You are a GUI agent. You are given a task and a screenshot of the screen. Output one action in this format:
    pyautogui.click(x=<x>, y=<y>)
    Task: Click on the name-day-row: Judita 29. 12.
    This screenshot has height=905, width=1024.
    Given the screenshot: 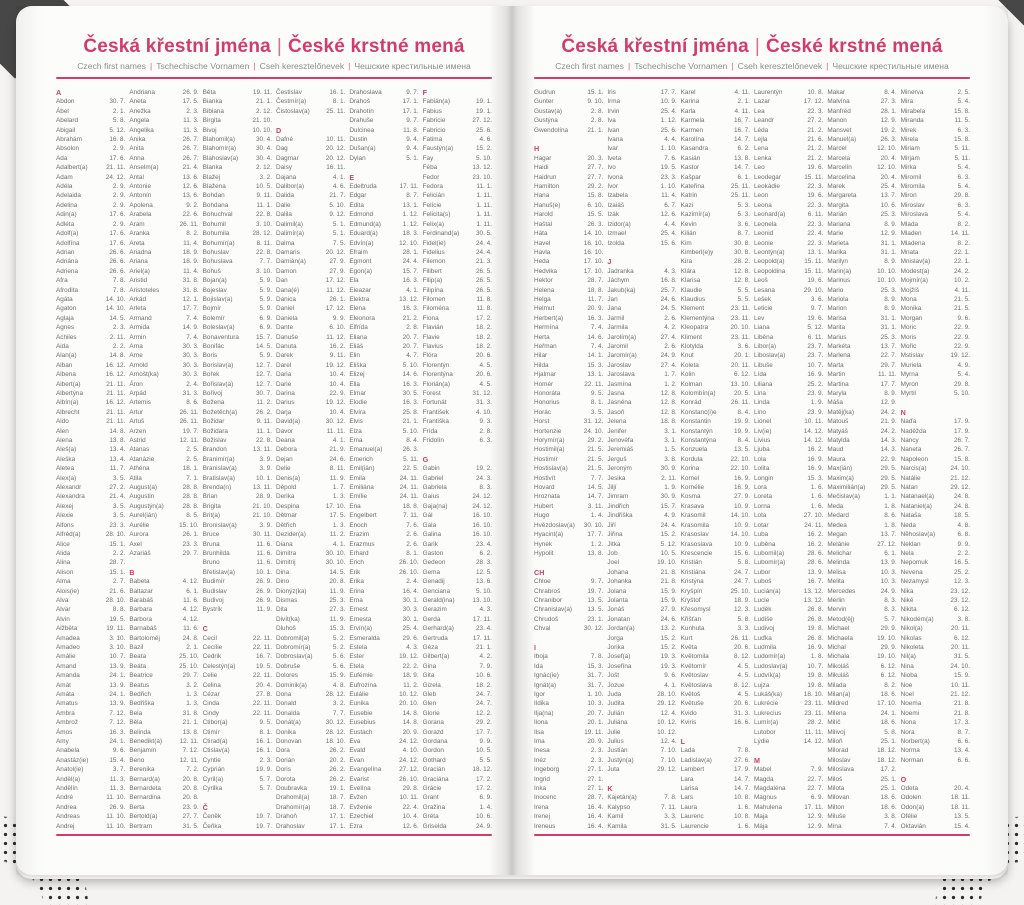 What is the action you would take?
    pyautogui.click(x=641, y=703)
    